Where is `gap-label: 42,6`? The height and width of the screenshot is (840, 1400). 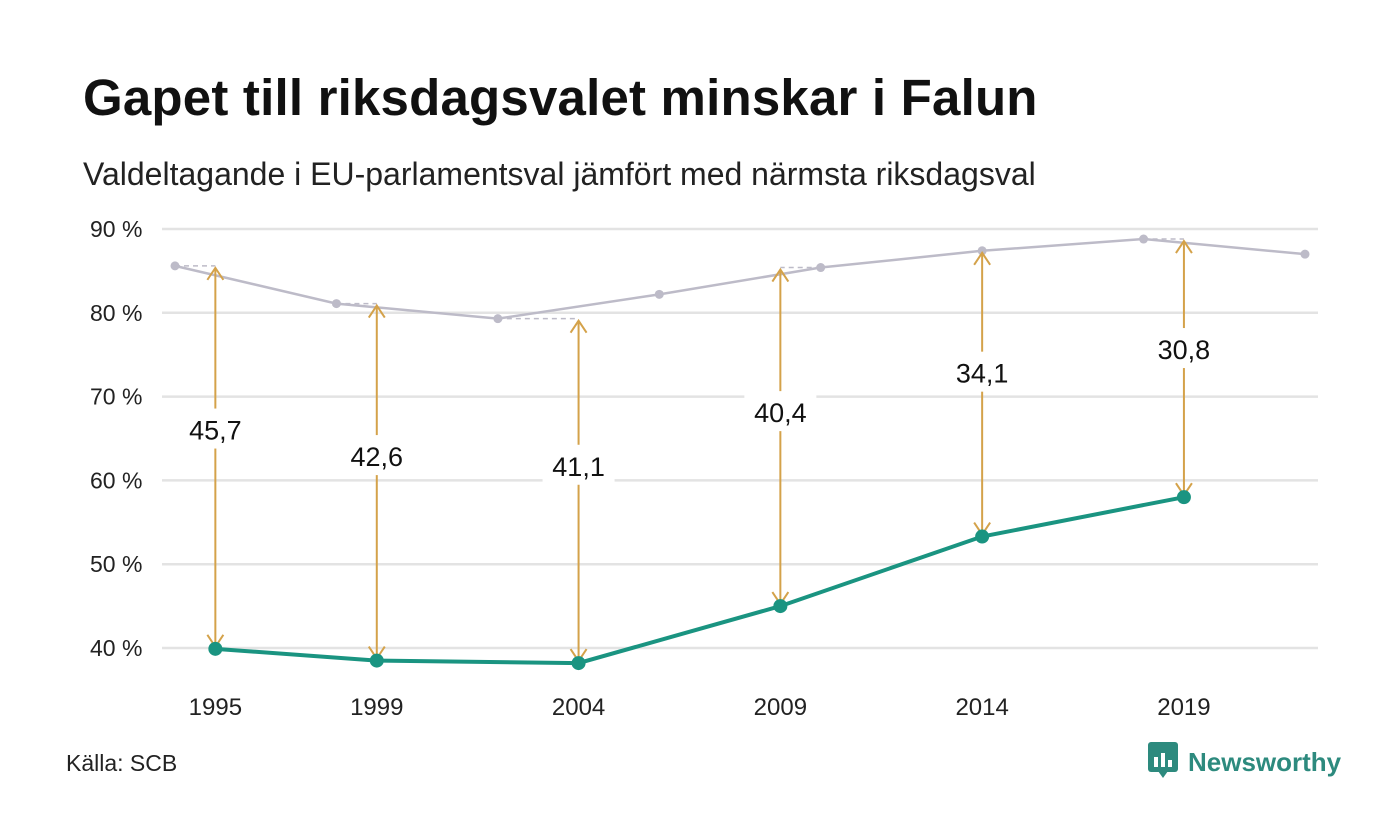 gap-label: 42,6 is located at coordinates (377, 457).